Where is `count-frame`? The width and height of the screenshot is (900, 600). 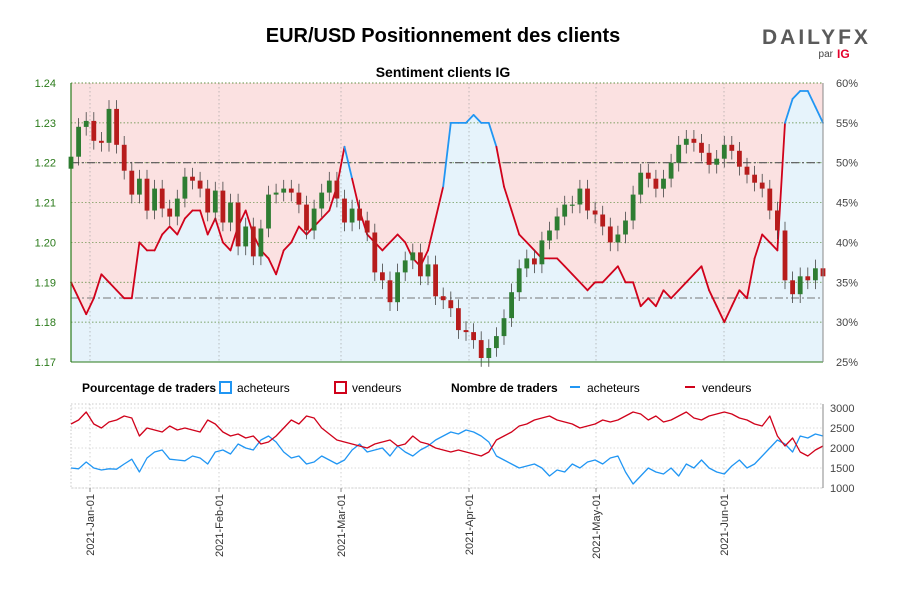
count-frame is located at coordinates (447, 446).